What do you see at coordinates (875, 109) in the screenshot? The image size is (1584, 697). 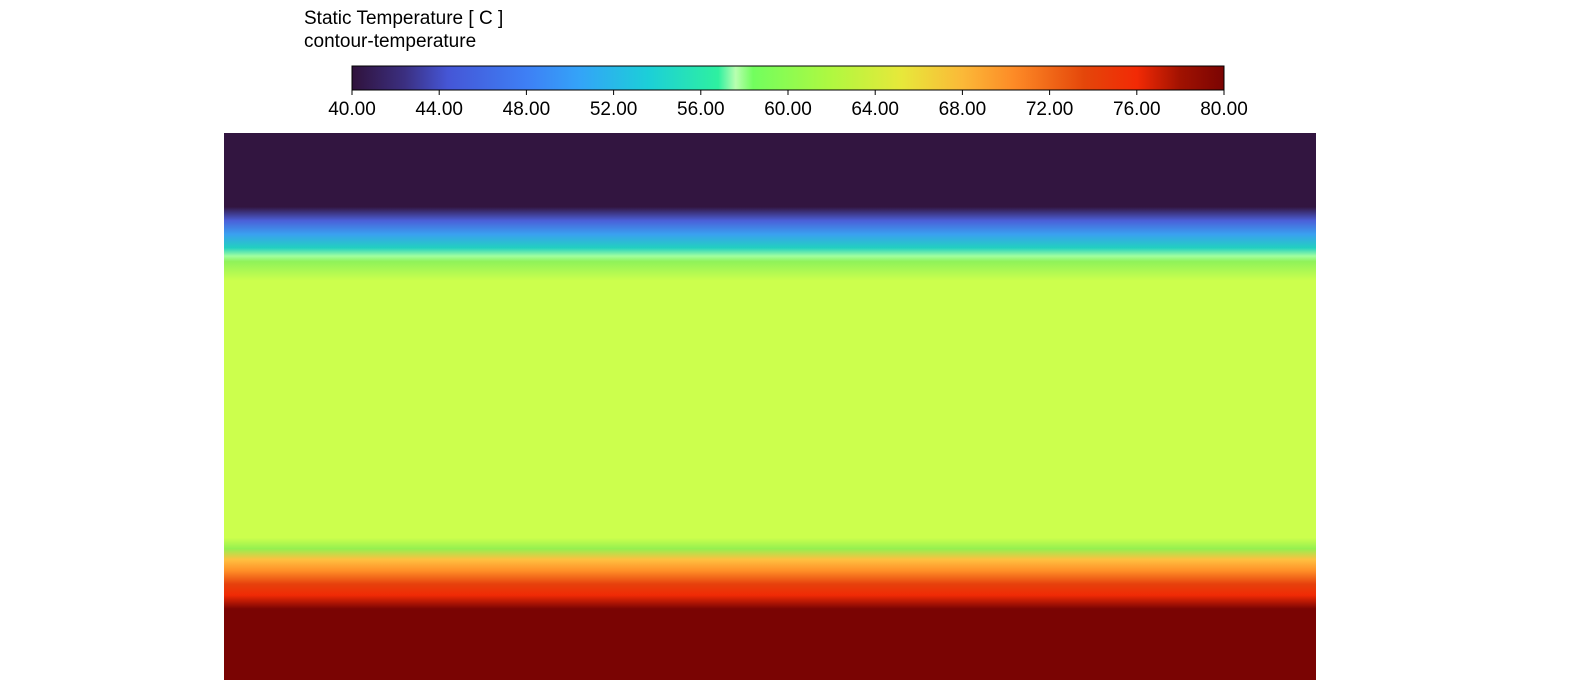 I see `colorbar-tick-label: 64.00` at bounding box center [875, 109].